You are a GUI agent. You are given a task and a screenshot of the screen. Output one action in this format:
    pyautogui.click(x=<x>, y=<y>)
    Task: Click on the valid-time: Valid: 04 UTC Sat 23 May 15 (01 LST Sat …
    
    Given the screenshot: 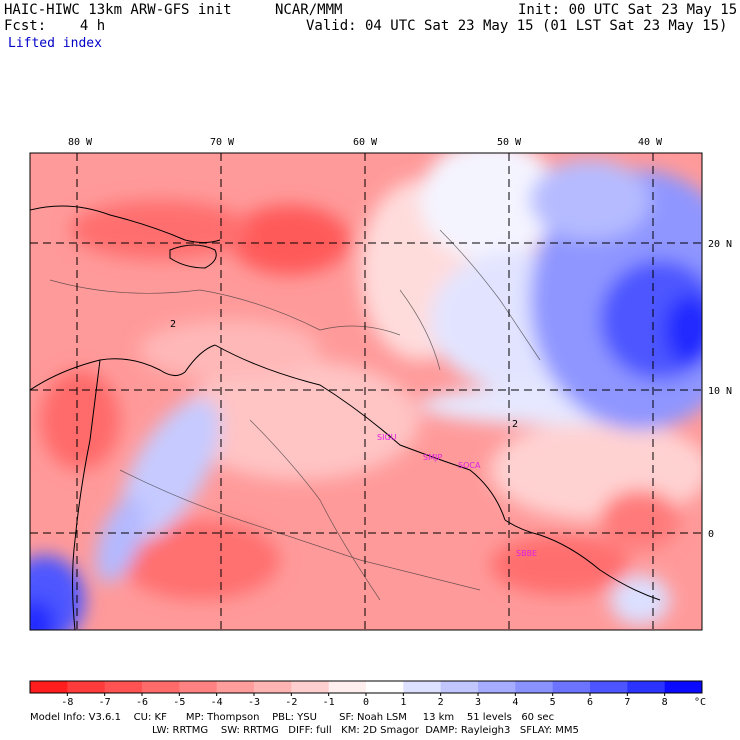 What is the action you would take?
    pyautogui.click(x=517, y=26)
    